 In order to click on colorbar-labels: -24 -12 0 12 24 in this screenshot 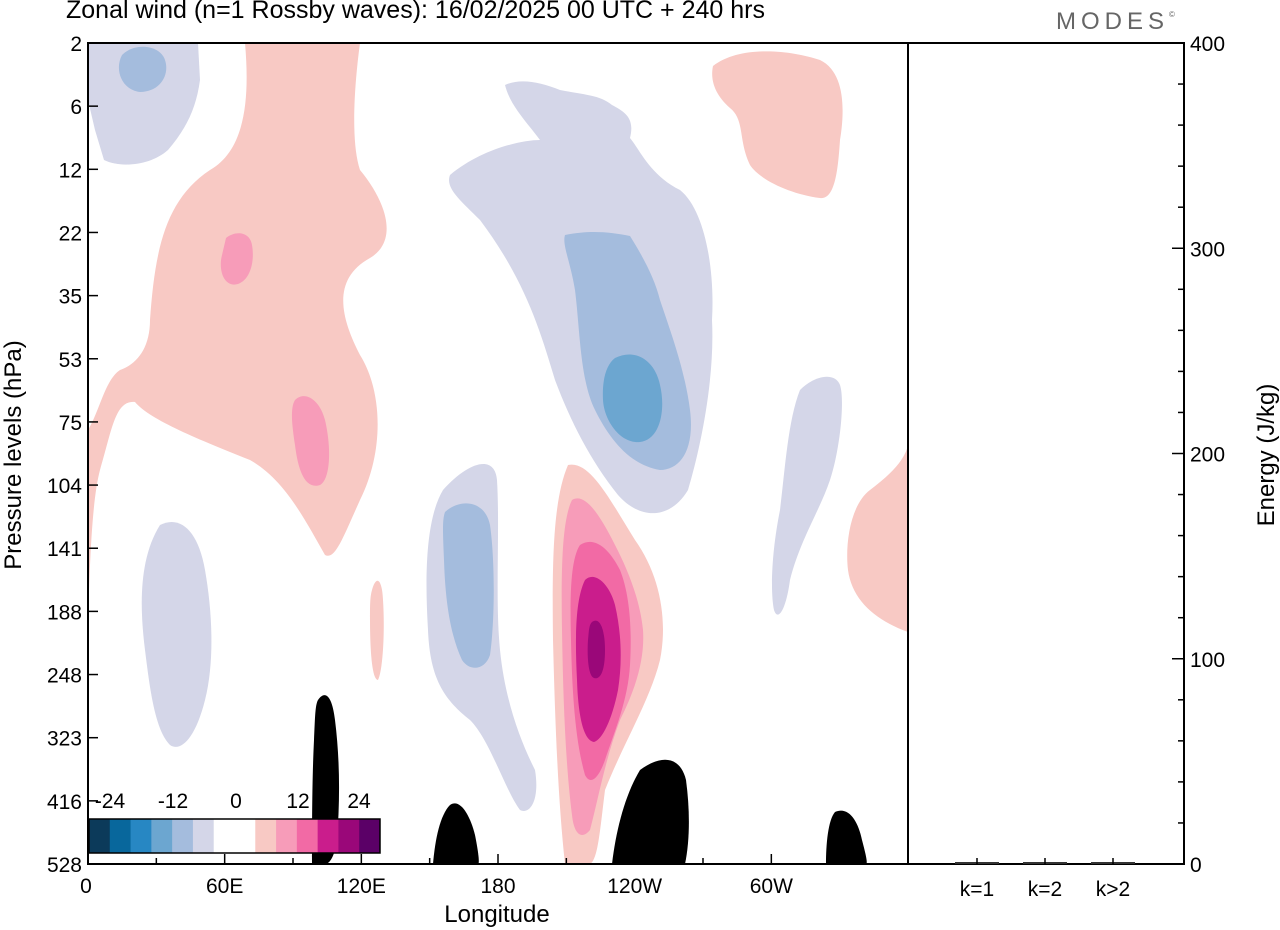, I will do `click(233, 801)`.